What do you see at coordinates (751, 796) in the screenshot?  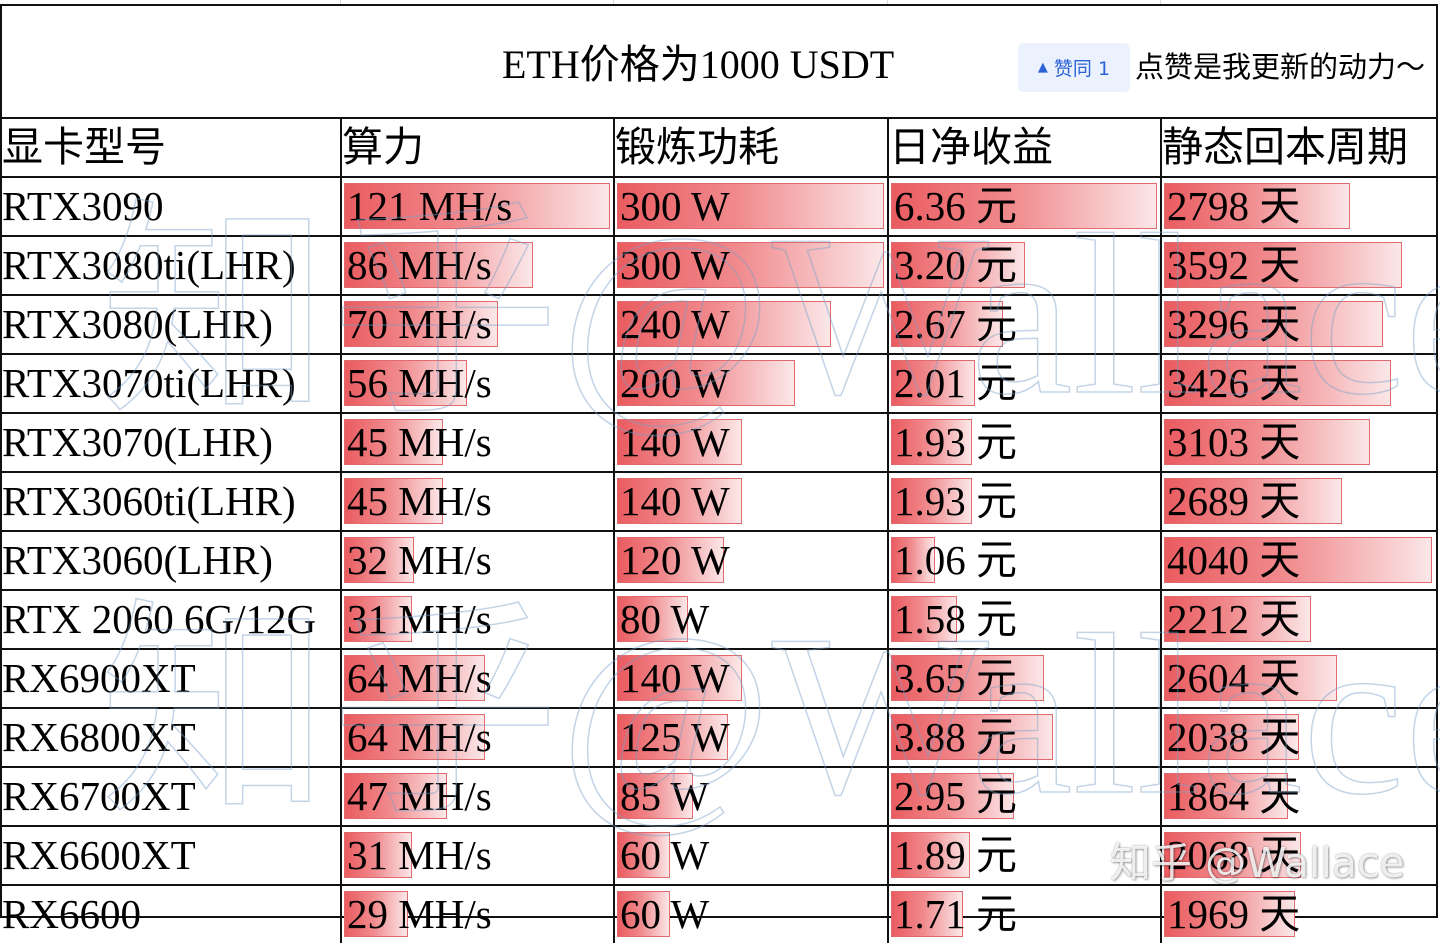 I see `power-cell: 85 W` at bounding box center [751, 796].